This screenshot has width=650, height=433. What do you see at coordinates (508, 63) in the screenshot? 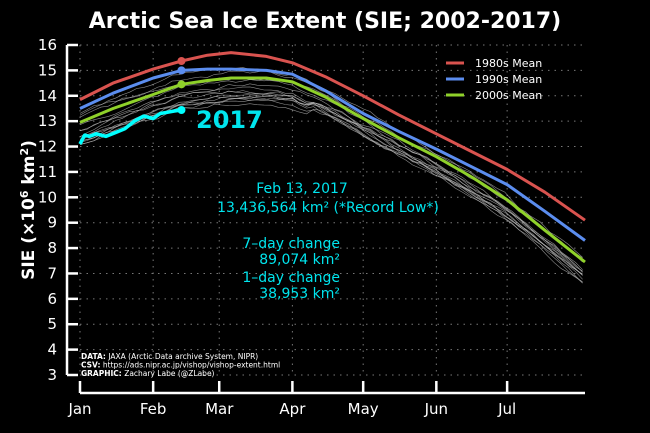
I see `legend-label: 1980s Mean` at bounding box center [508, 63].